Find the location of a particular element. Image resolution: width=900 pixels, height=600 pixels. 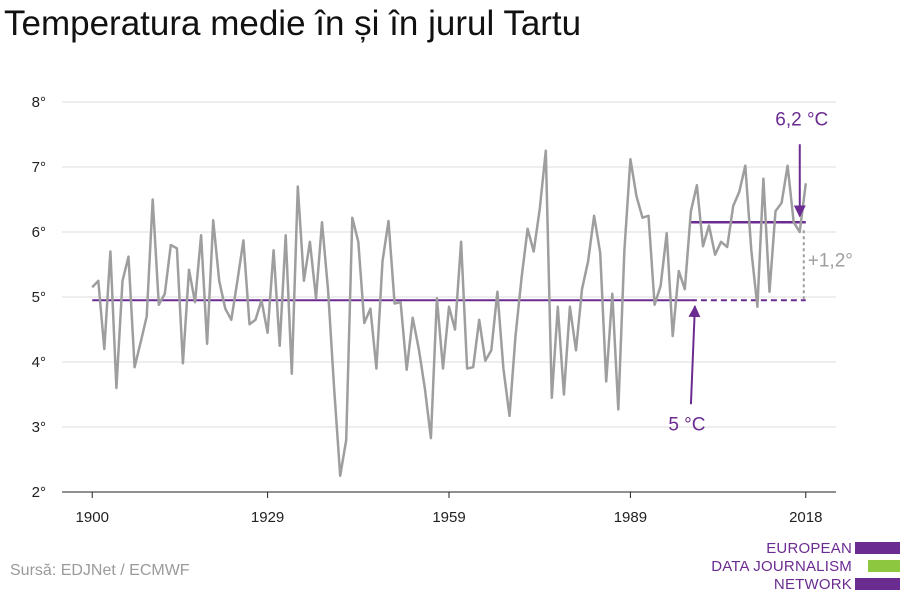

x-tick-label-2018: 2018 is located at coordinates (805, 517).